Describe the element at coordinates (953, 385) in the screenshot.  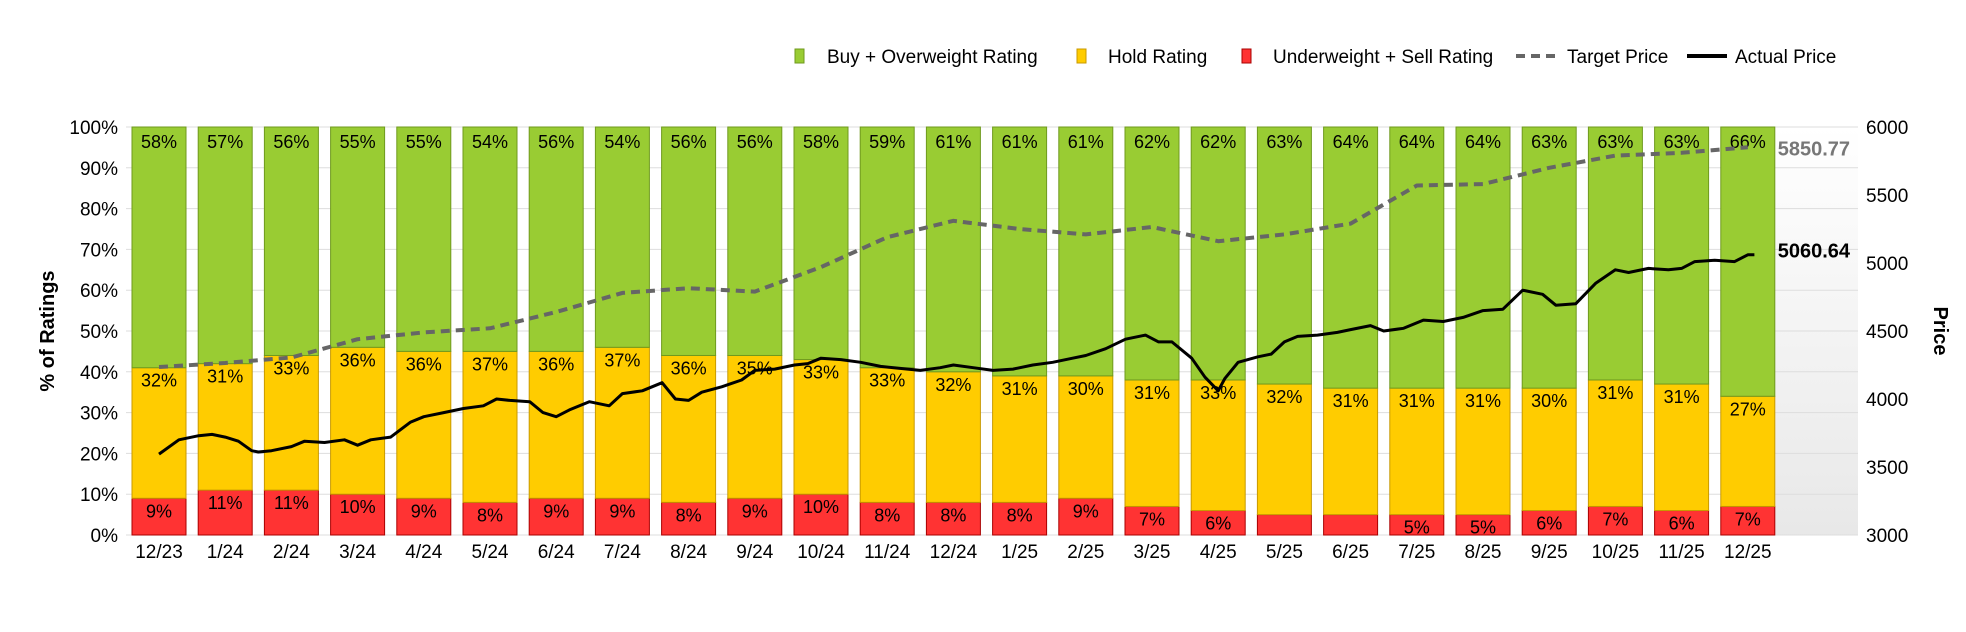
I see `bar-data-label: 32%` at that location.